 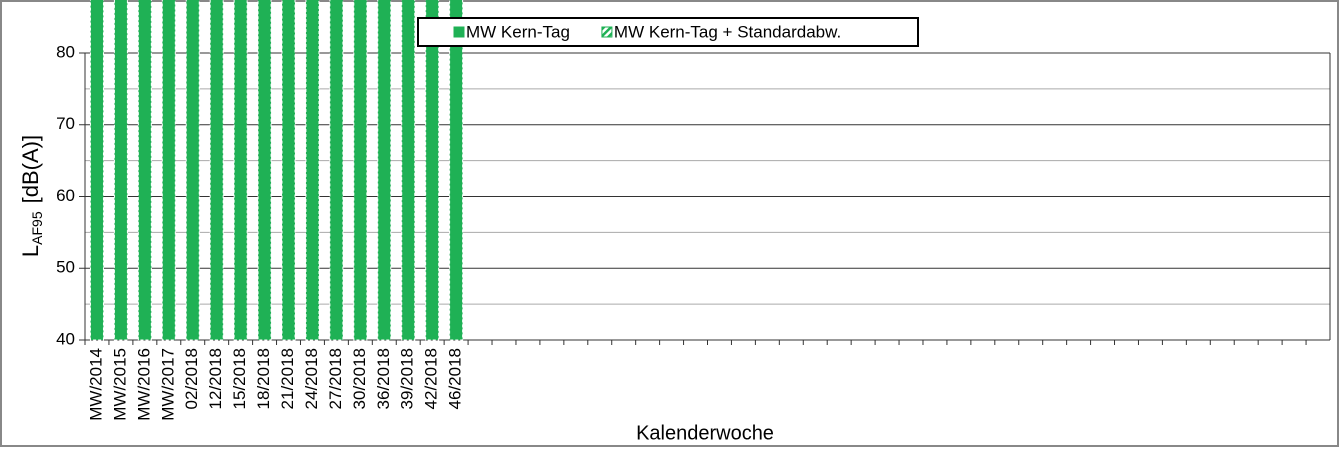 I want to click on legend-box, so click(x=668, y=32).